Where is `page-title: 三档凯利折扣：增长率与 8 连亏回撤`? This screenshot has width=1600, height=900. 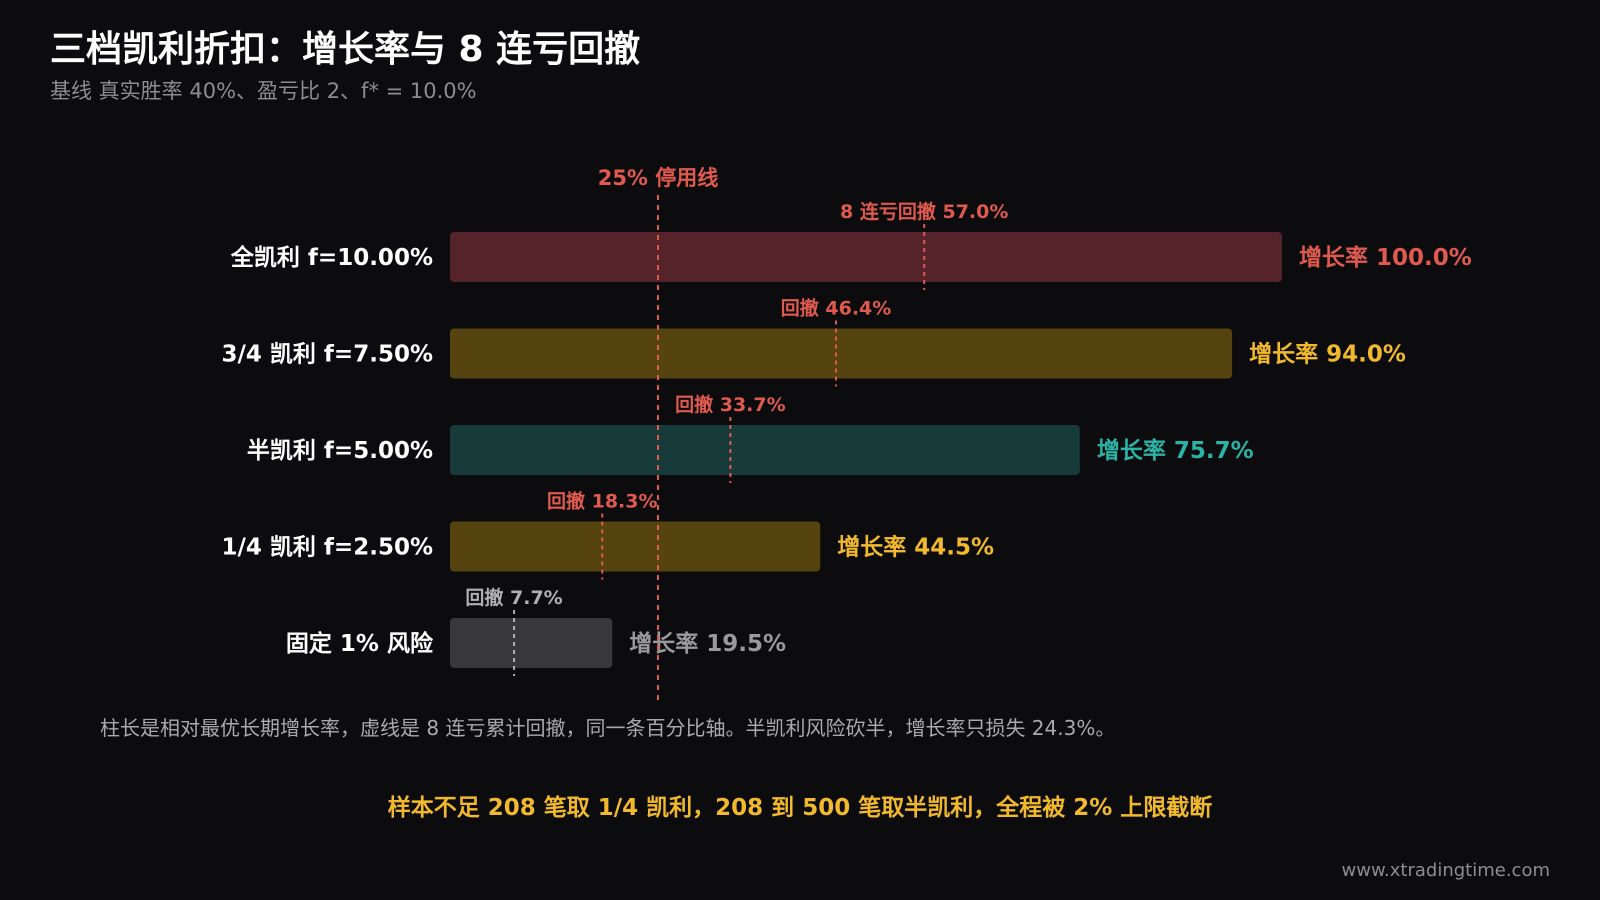
page-title: 三档凯利折扣：增长率与 8 连亏回撤 is located at coordinates (345, 49).